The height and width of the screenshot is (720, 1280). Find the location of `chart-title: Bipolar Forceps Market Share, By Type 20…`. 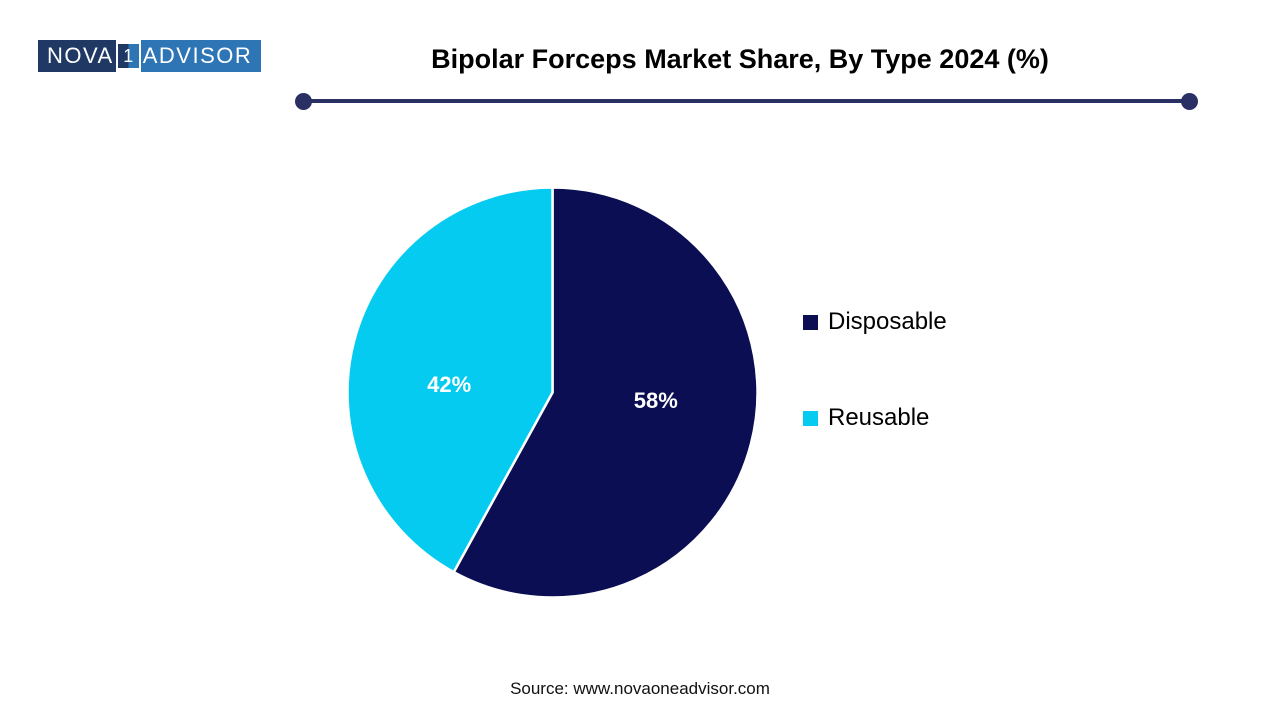

chart-title: Bipolar Forceps Market Share, By Type 20… is located at coordinates (740, 59).